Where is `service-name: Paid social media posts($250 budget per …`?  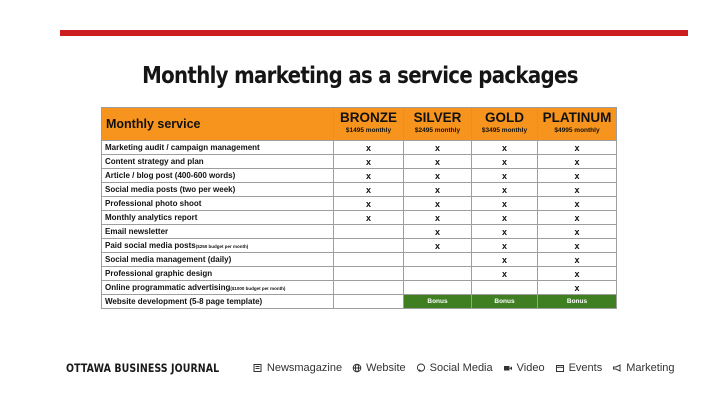 service-name: Paid social media posts($250 budget per … is located at coordinates (217, 245).